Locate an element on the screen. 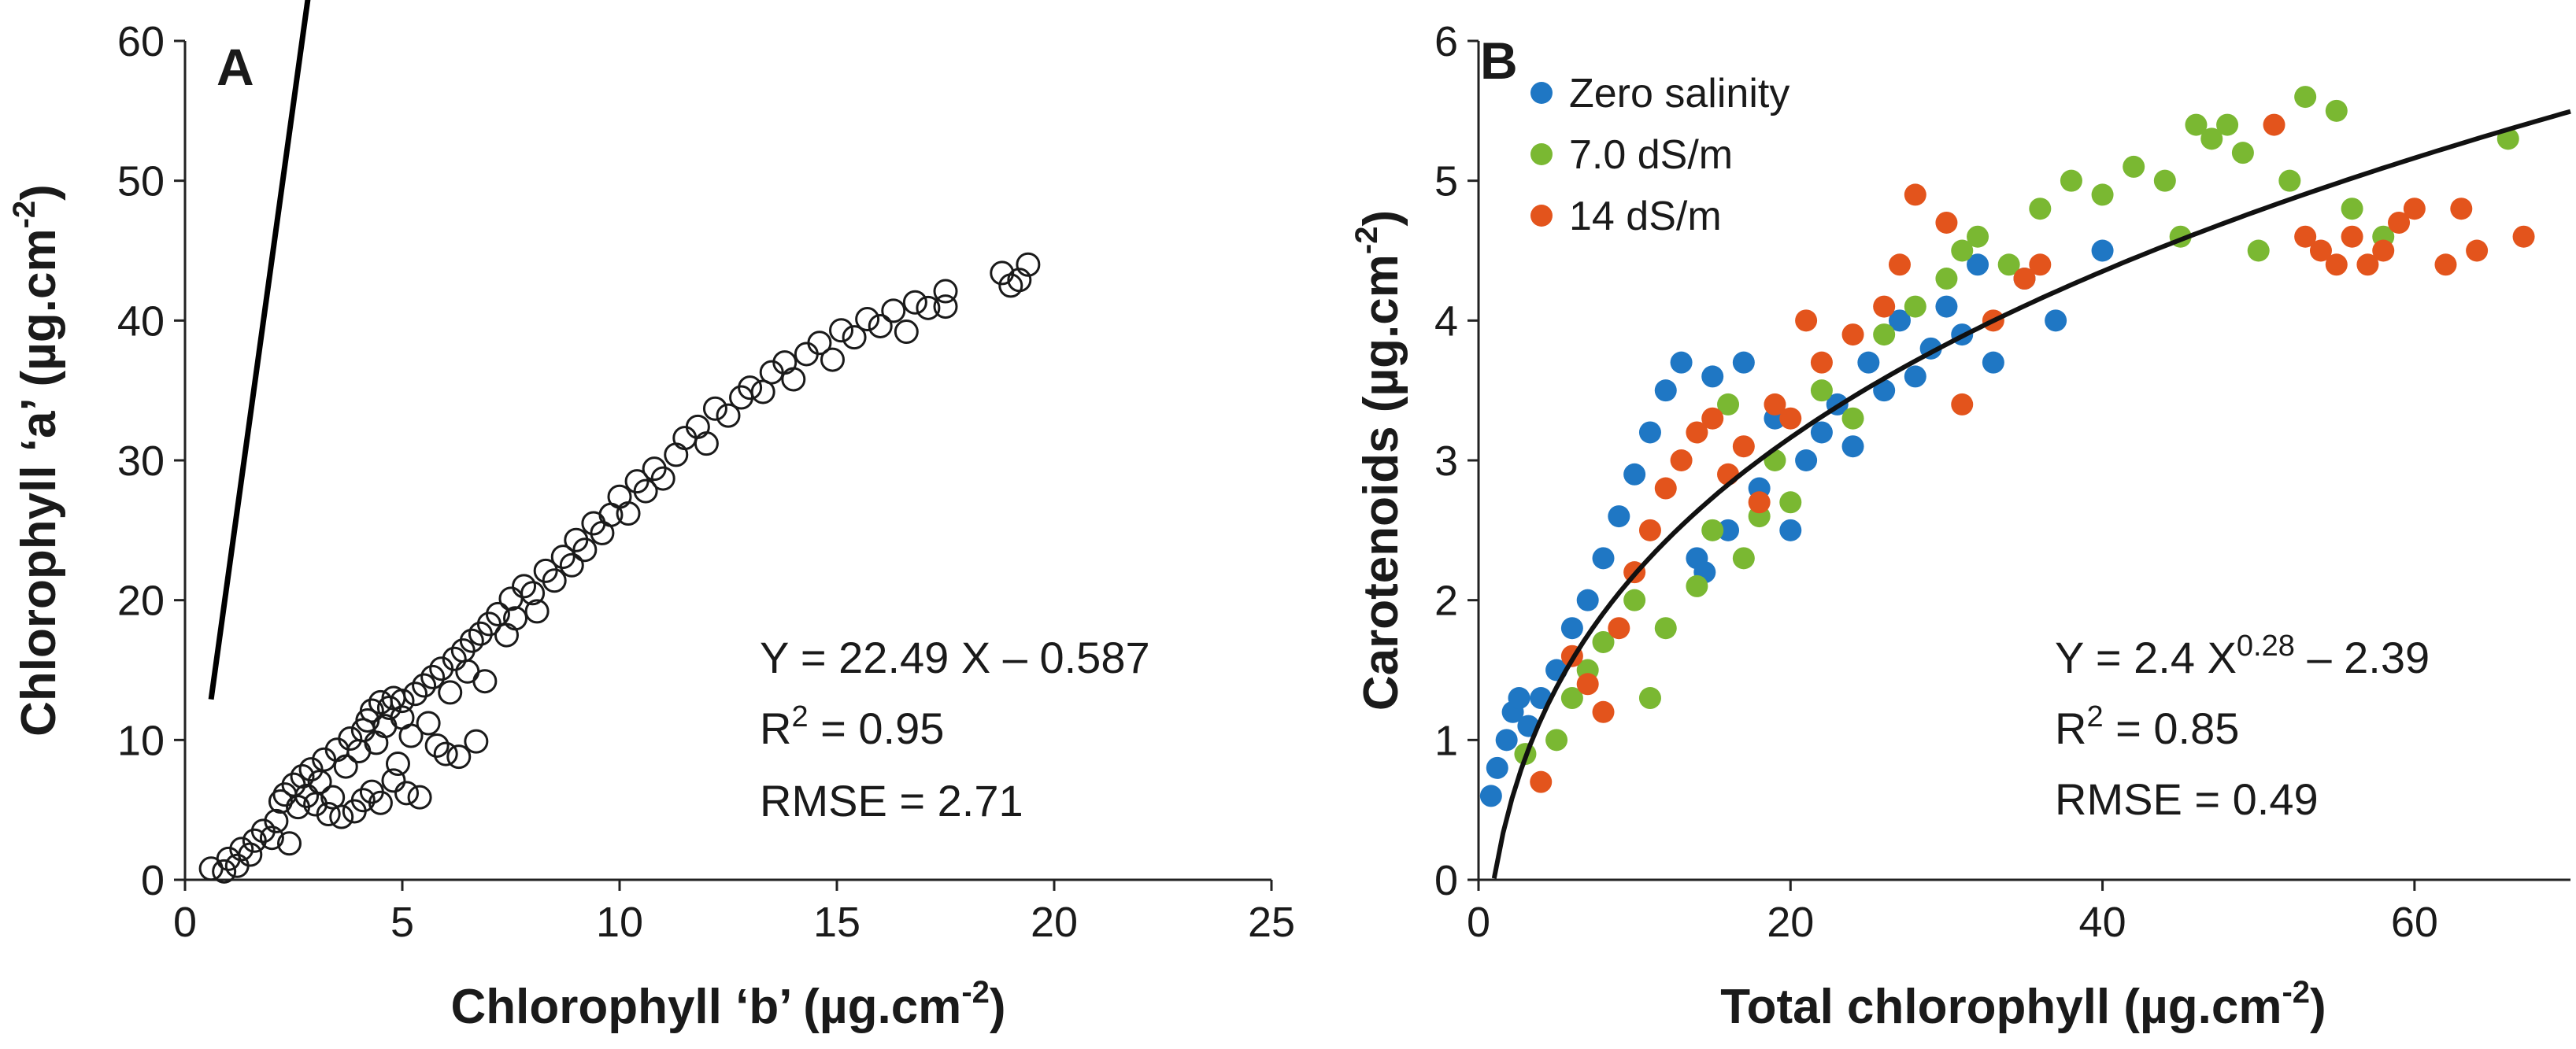 The height and width of the screenshot is (1049, 2576). panel-a-x-tick-label-2: 10 is located at coordinates (619, 923).